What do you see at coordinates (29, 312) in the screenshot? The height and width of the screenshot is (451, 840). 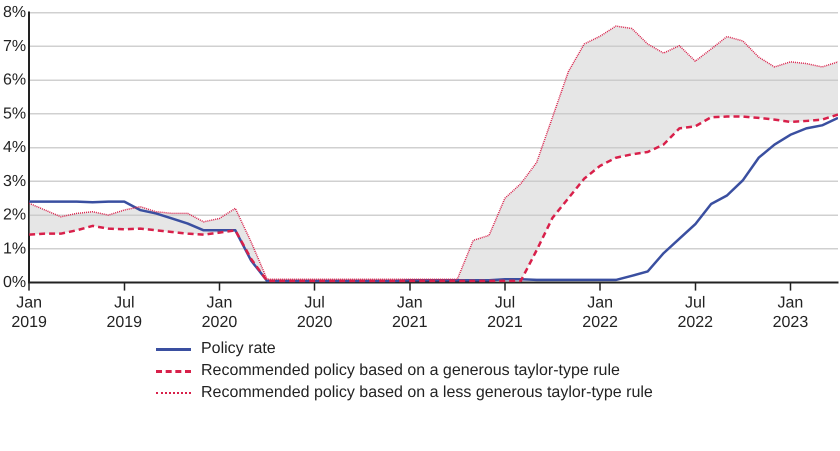 I see `x-tick-label: Jan 2019` at bounding box center [29, 312].